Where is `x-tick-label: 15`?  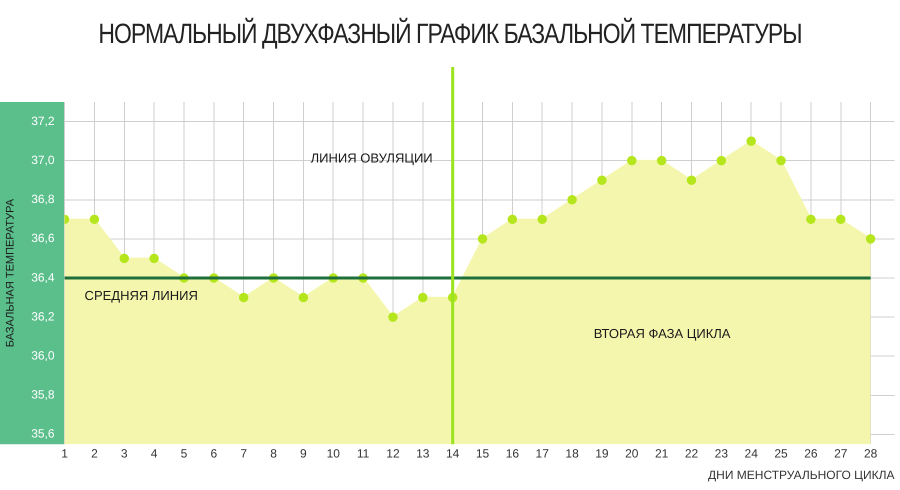 x-tick-label: 15 is located at coordinates (483, 453).